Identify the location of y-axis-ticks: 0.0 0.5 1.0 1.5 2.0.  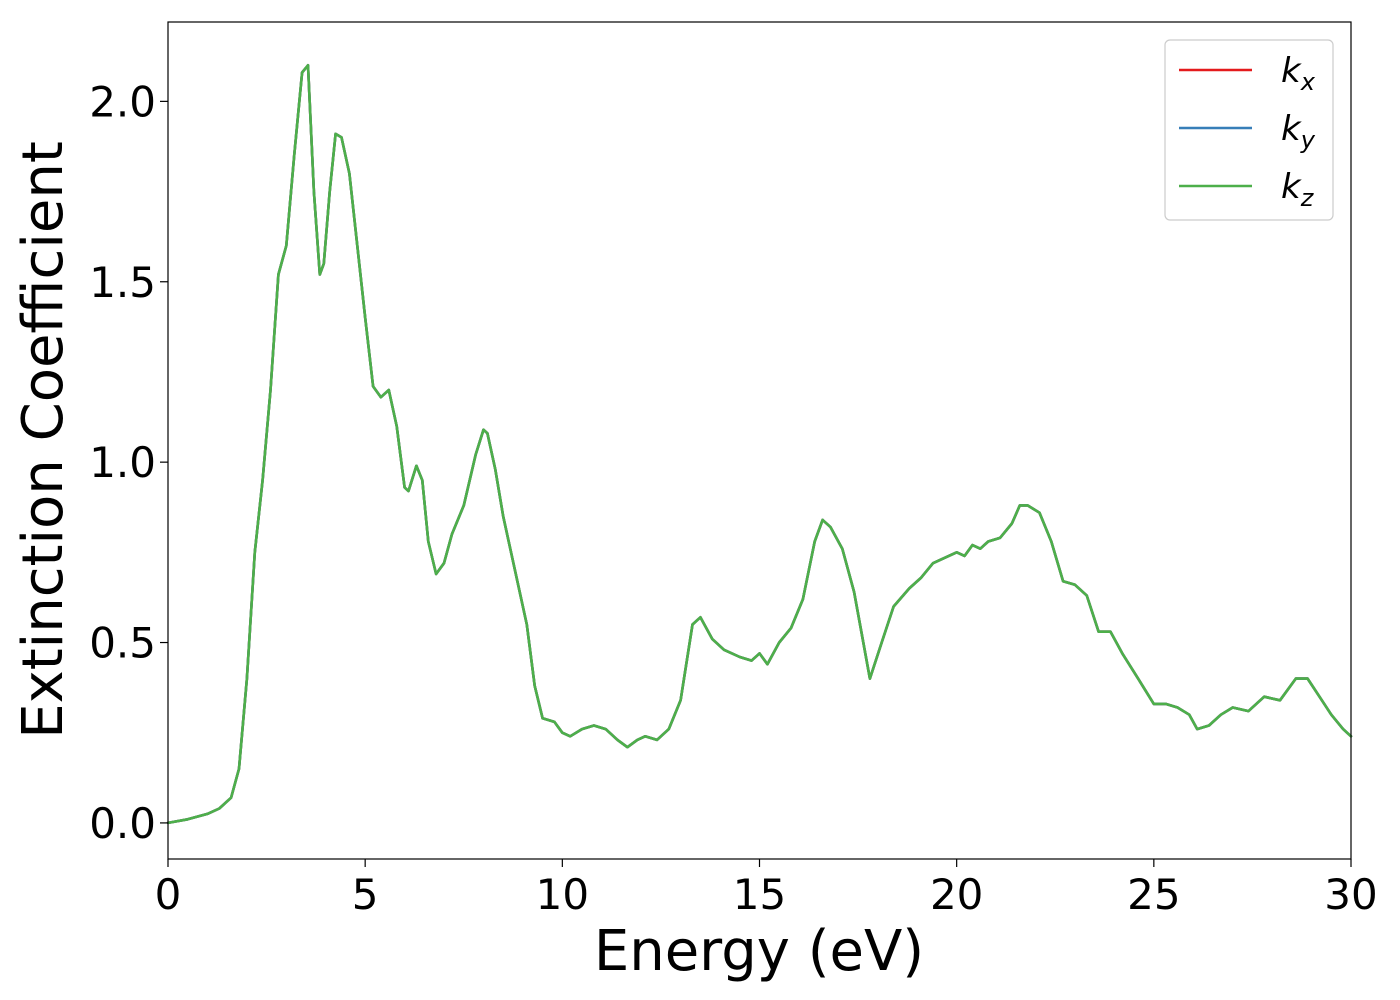
(128, 462).